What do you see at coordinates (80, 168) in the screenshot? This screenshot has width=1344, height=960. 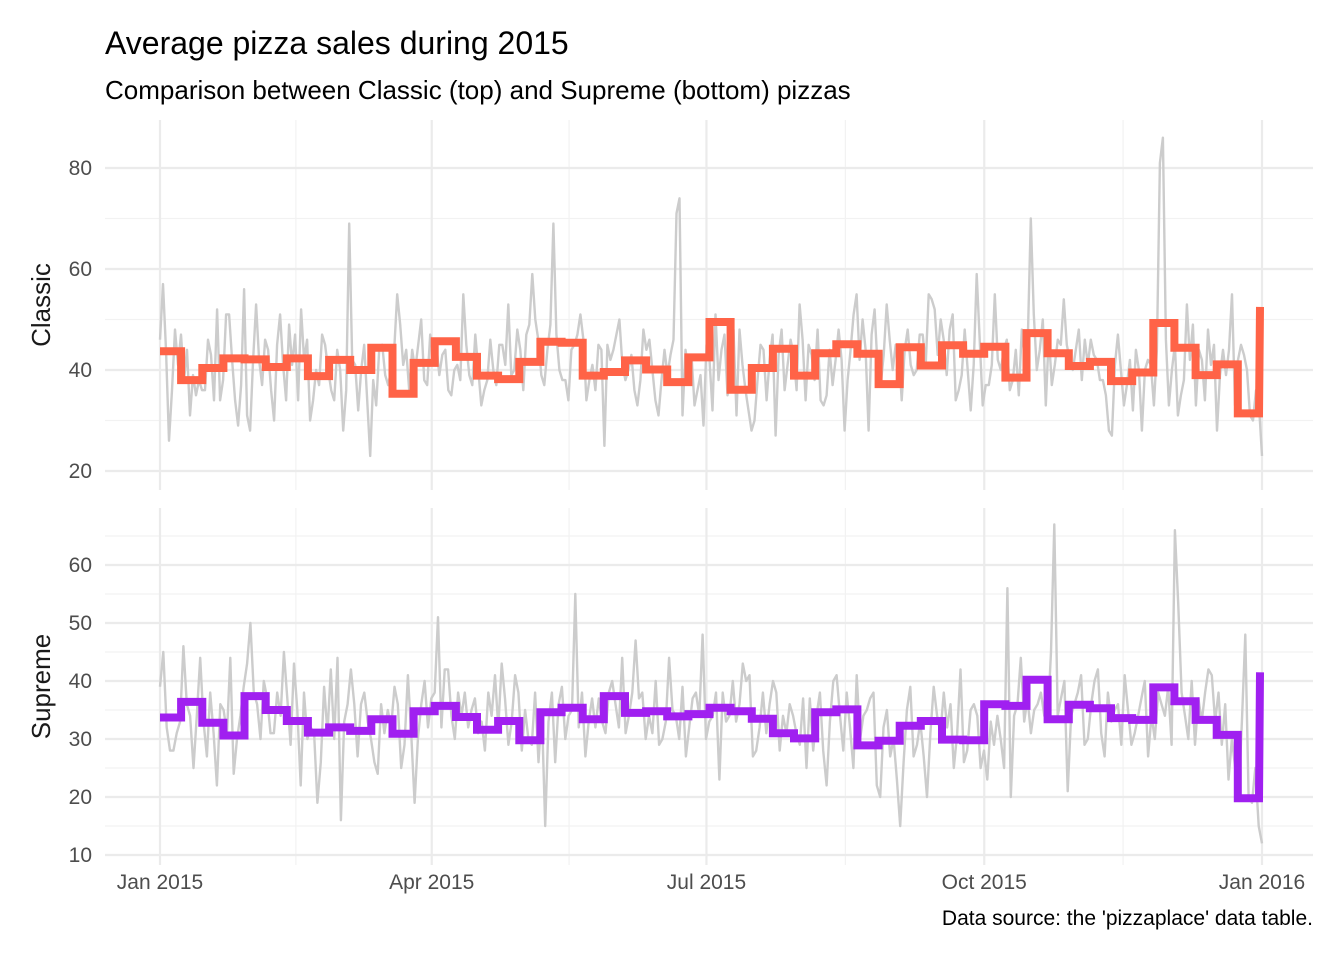 I see `y-tick-label: 80` at bounding box center [80, 168].